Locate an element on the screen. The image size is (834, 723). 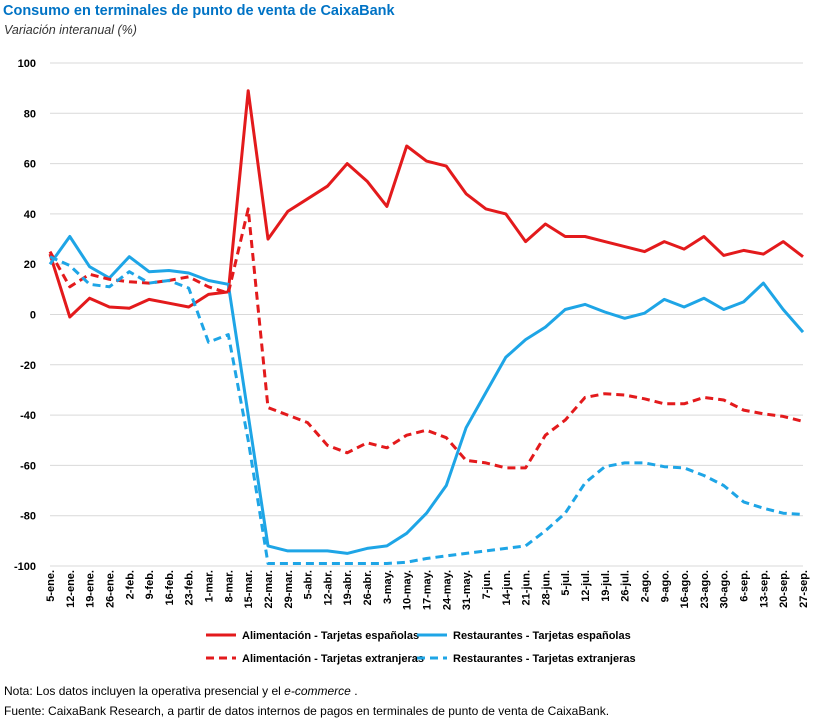
x-tick-label: 5-ene. is located at coordinates (51, 586).